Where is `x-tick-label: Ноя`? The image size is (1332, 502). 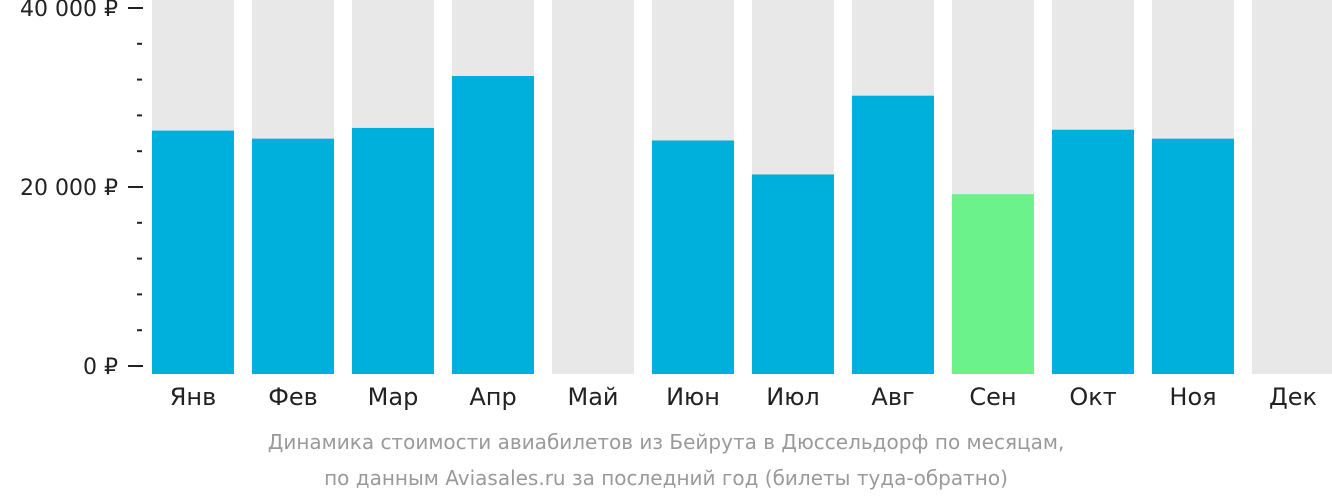
x-tick-label: Ноя is located at coordinates (1192, 397).